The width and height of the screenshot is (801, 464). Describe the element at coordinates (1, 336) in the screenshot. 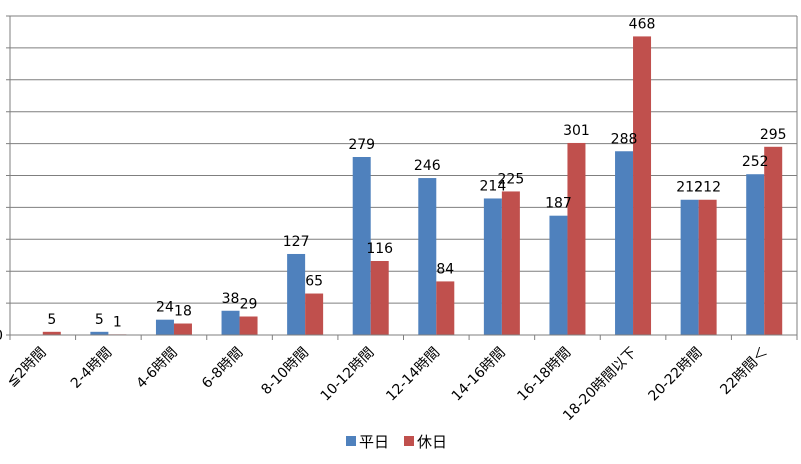

I see `y-tick-label: 0` at that location.